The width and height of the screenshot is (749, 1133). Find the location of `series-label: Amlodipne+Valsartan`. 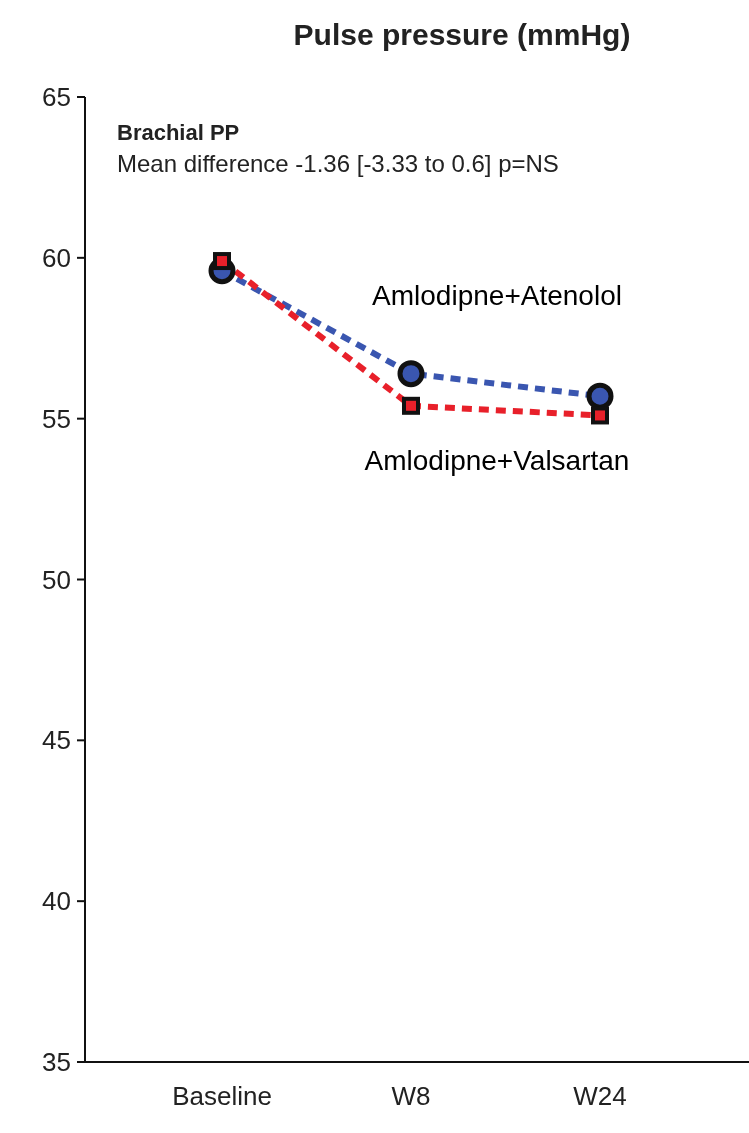

series-label: Amlodipne+Valsartan is located at coordinates (497, 460).